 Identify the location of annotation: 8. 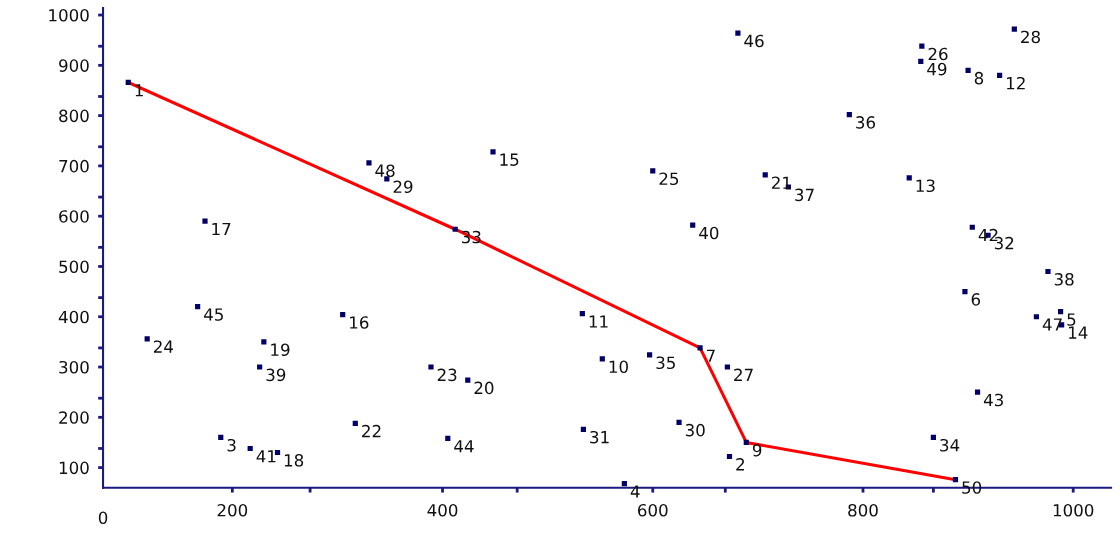
(979, 78).